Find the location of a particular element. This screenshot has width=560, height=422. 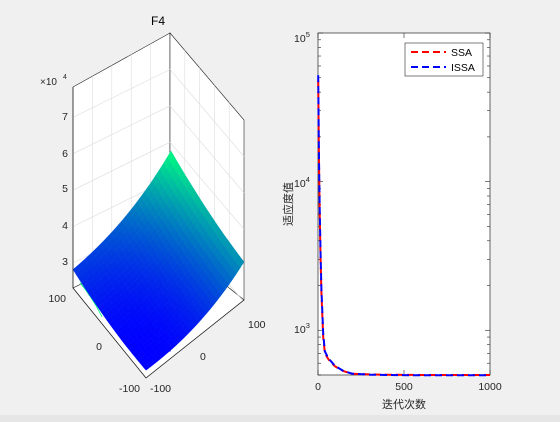

z-tick-label: 5 is located at coordinates (65, 189).